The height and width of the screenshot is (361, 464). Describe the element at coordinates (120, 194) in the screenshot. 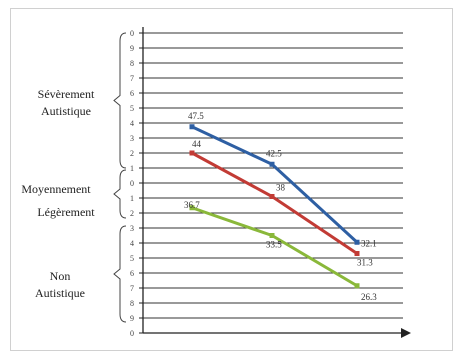

I see `bracket-moderate-mild` at that location.